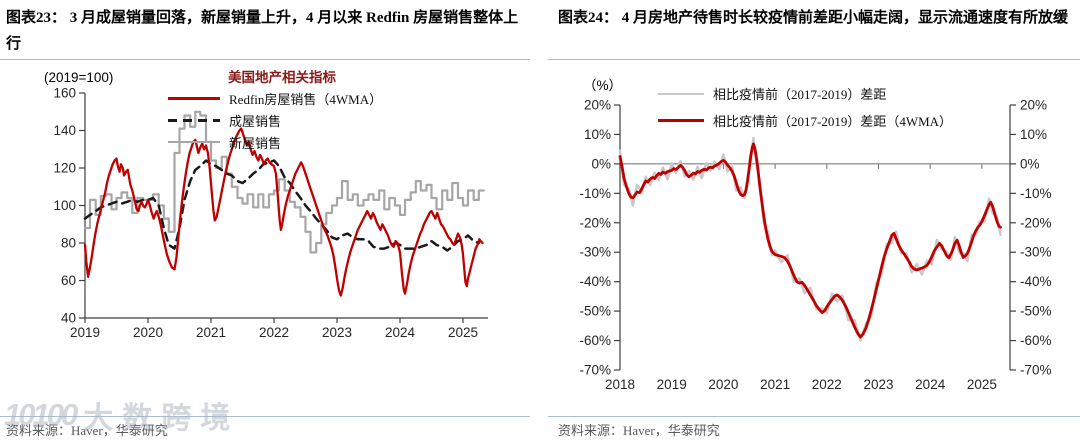 This screenshot has width=1080, height=442. I want to click on y-tick-label: 40, so click(68, 318).